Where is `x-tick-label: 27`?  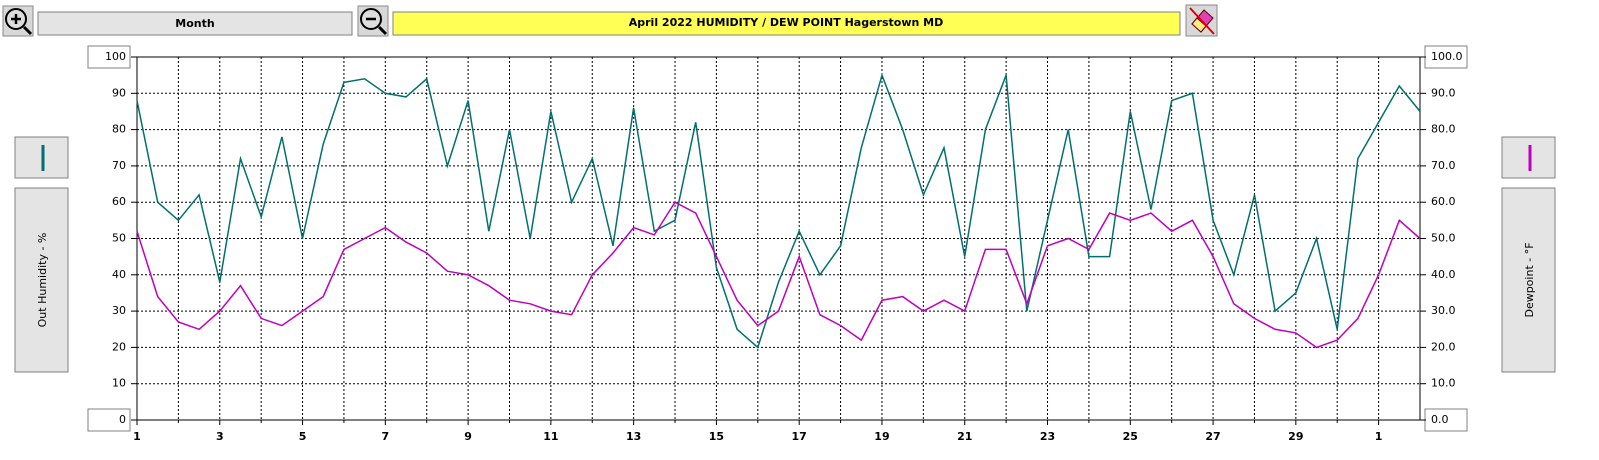 x-tick-label: 27 is located at coordinates (1212, 436).